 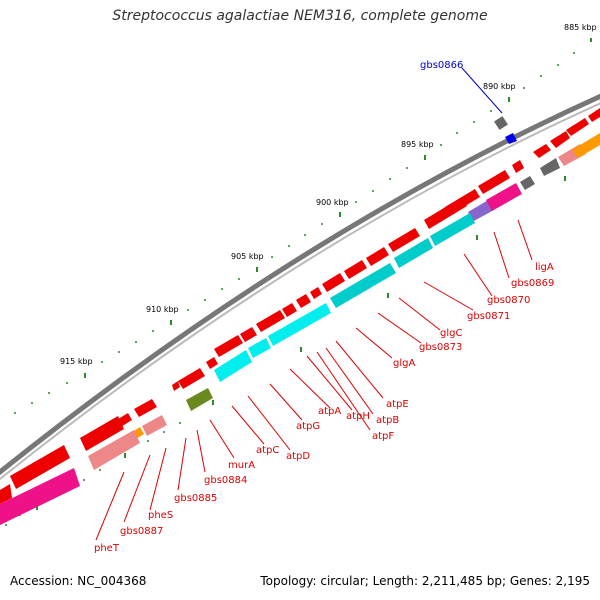 What do you see at coordinates (329, 411) in the screenshot?
I see `gene-label-atpA: atpA` at bounding box center [329, 411].